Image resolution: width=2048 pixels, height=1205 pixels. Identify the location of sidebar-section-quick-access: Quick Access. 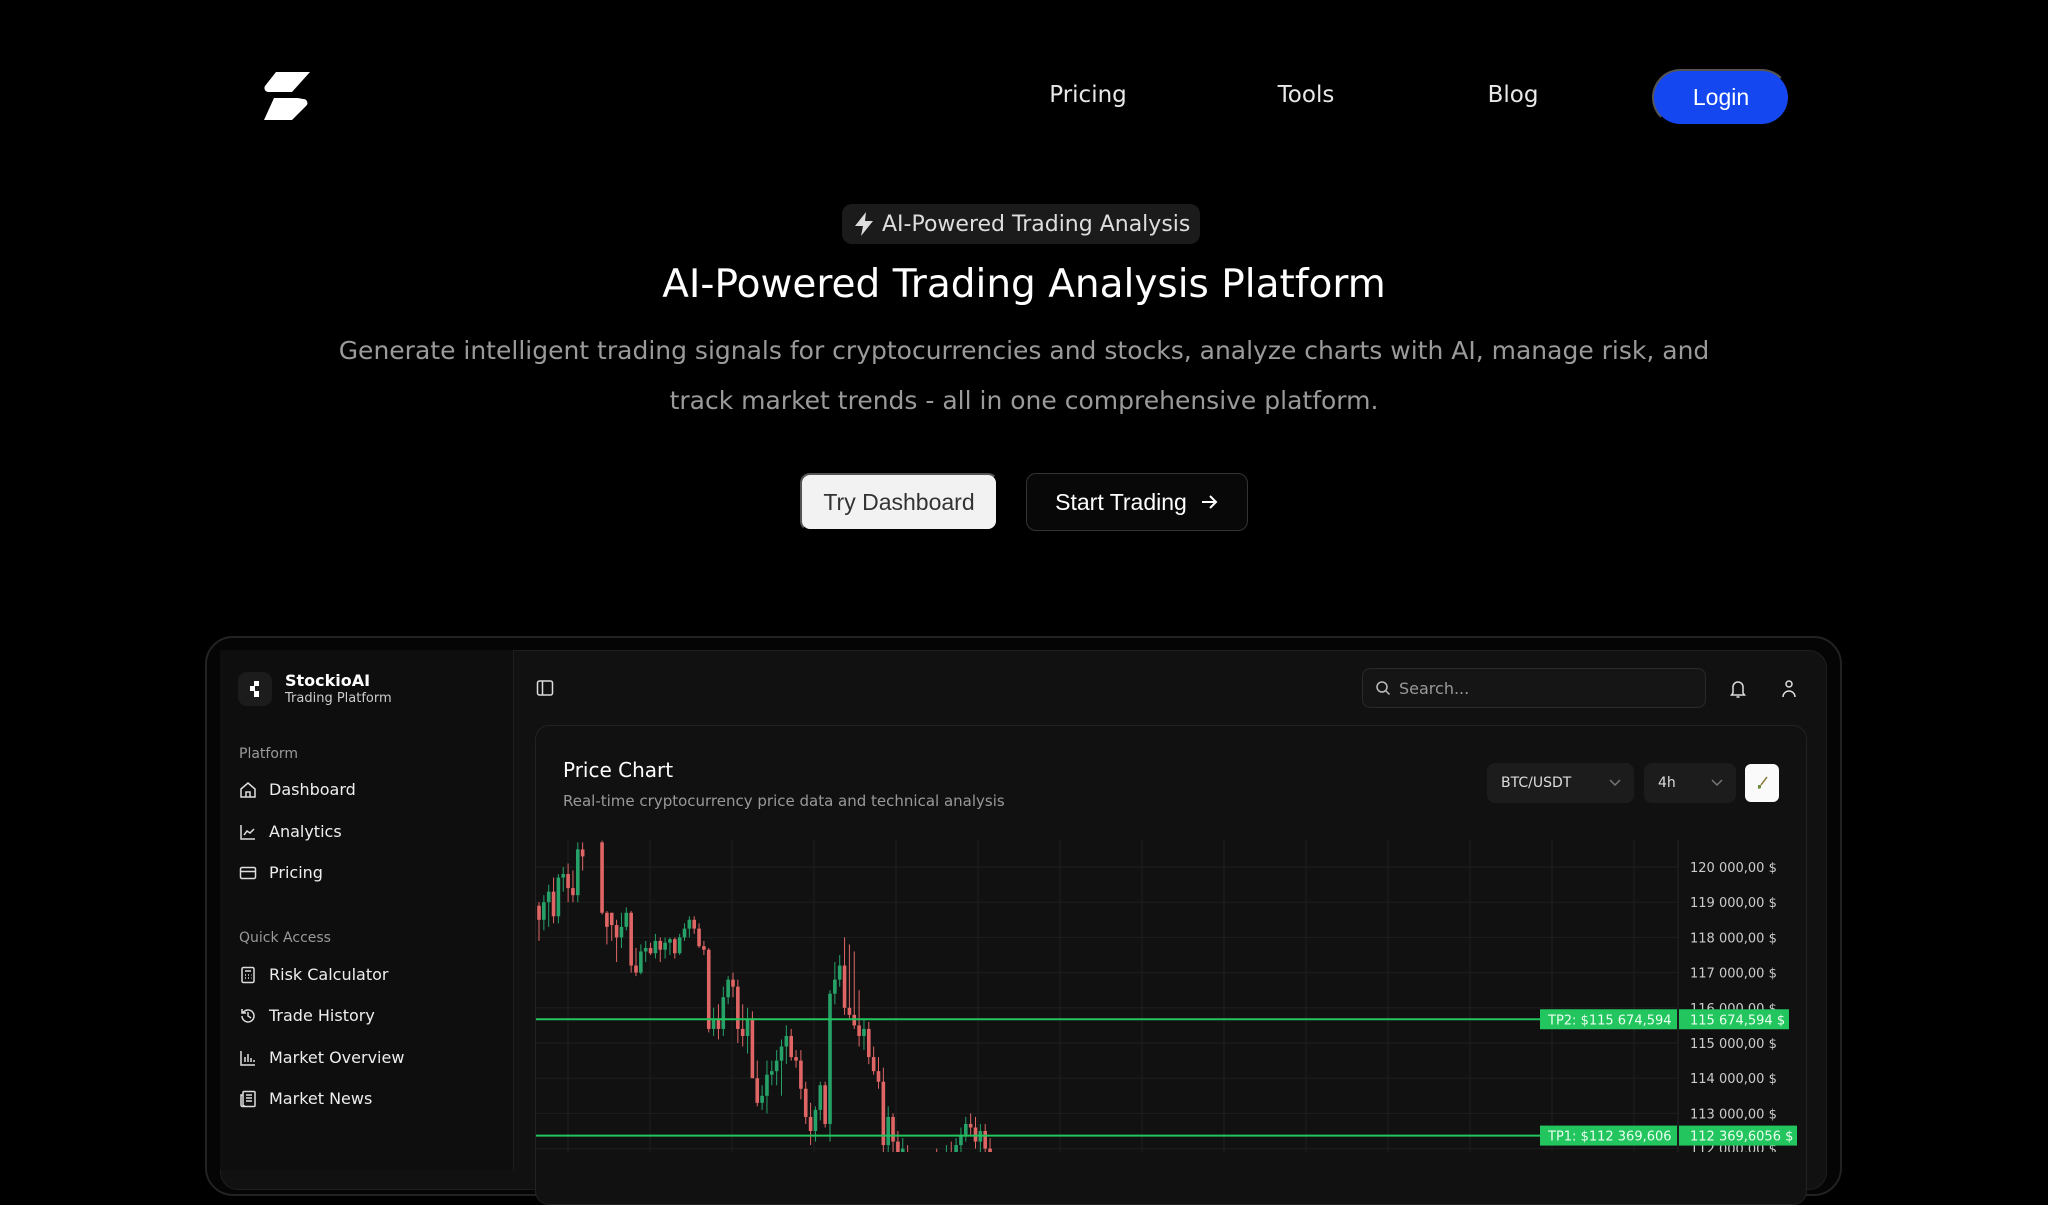
(285, 938).